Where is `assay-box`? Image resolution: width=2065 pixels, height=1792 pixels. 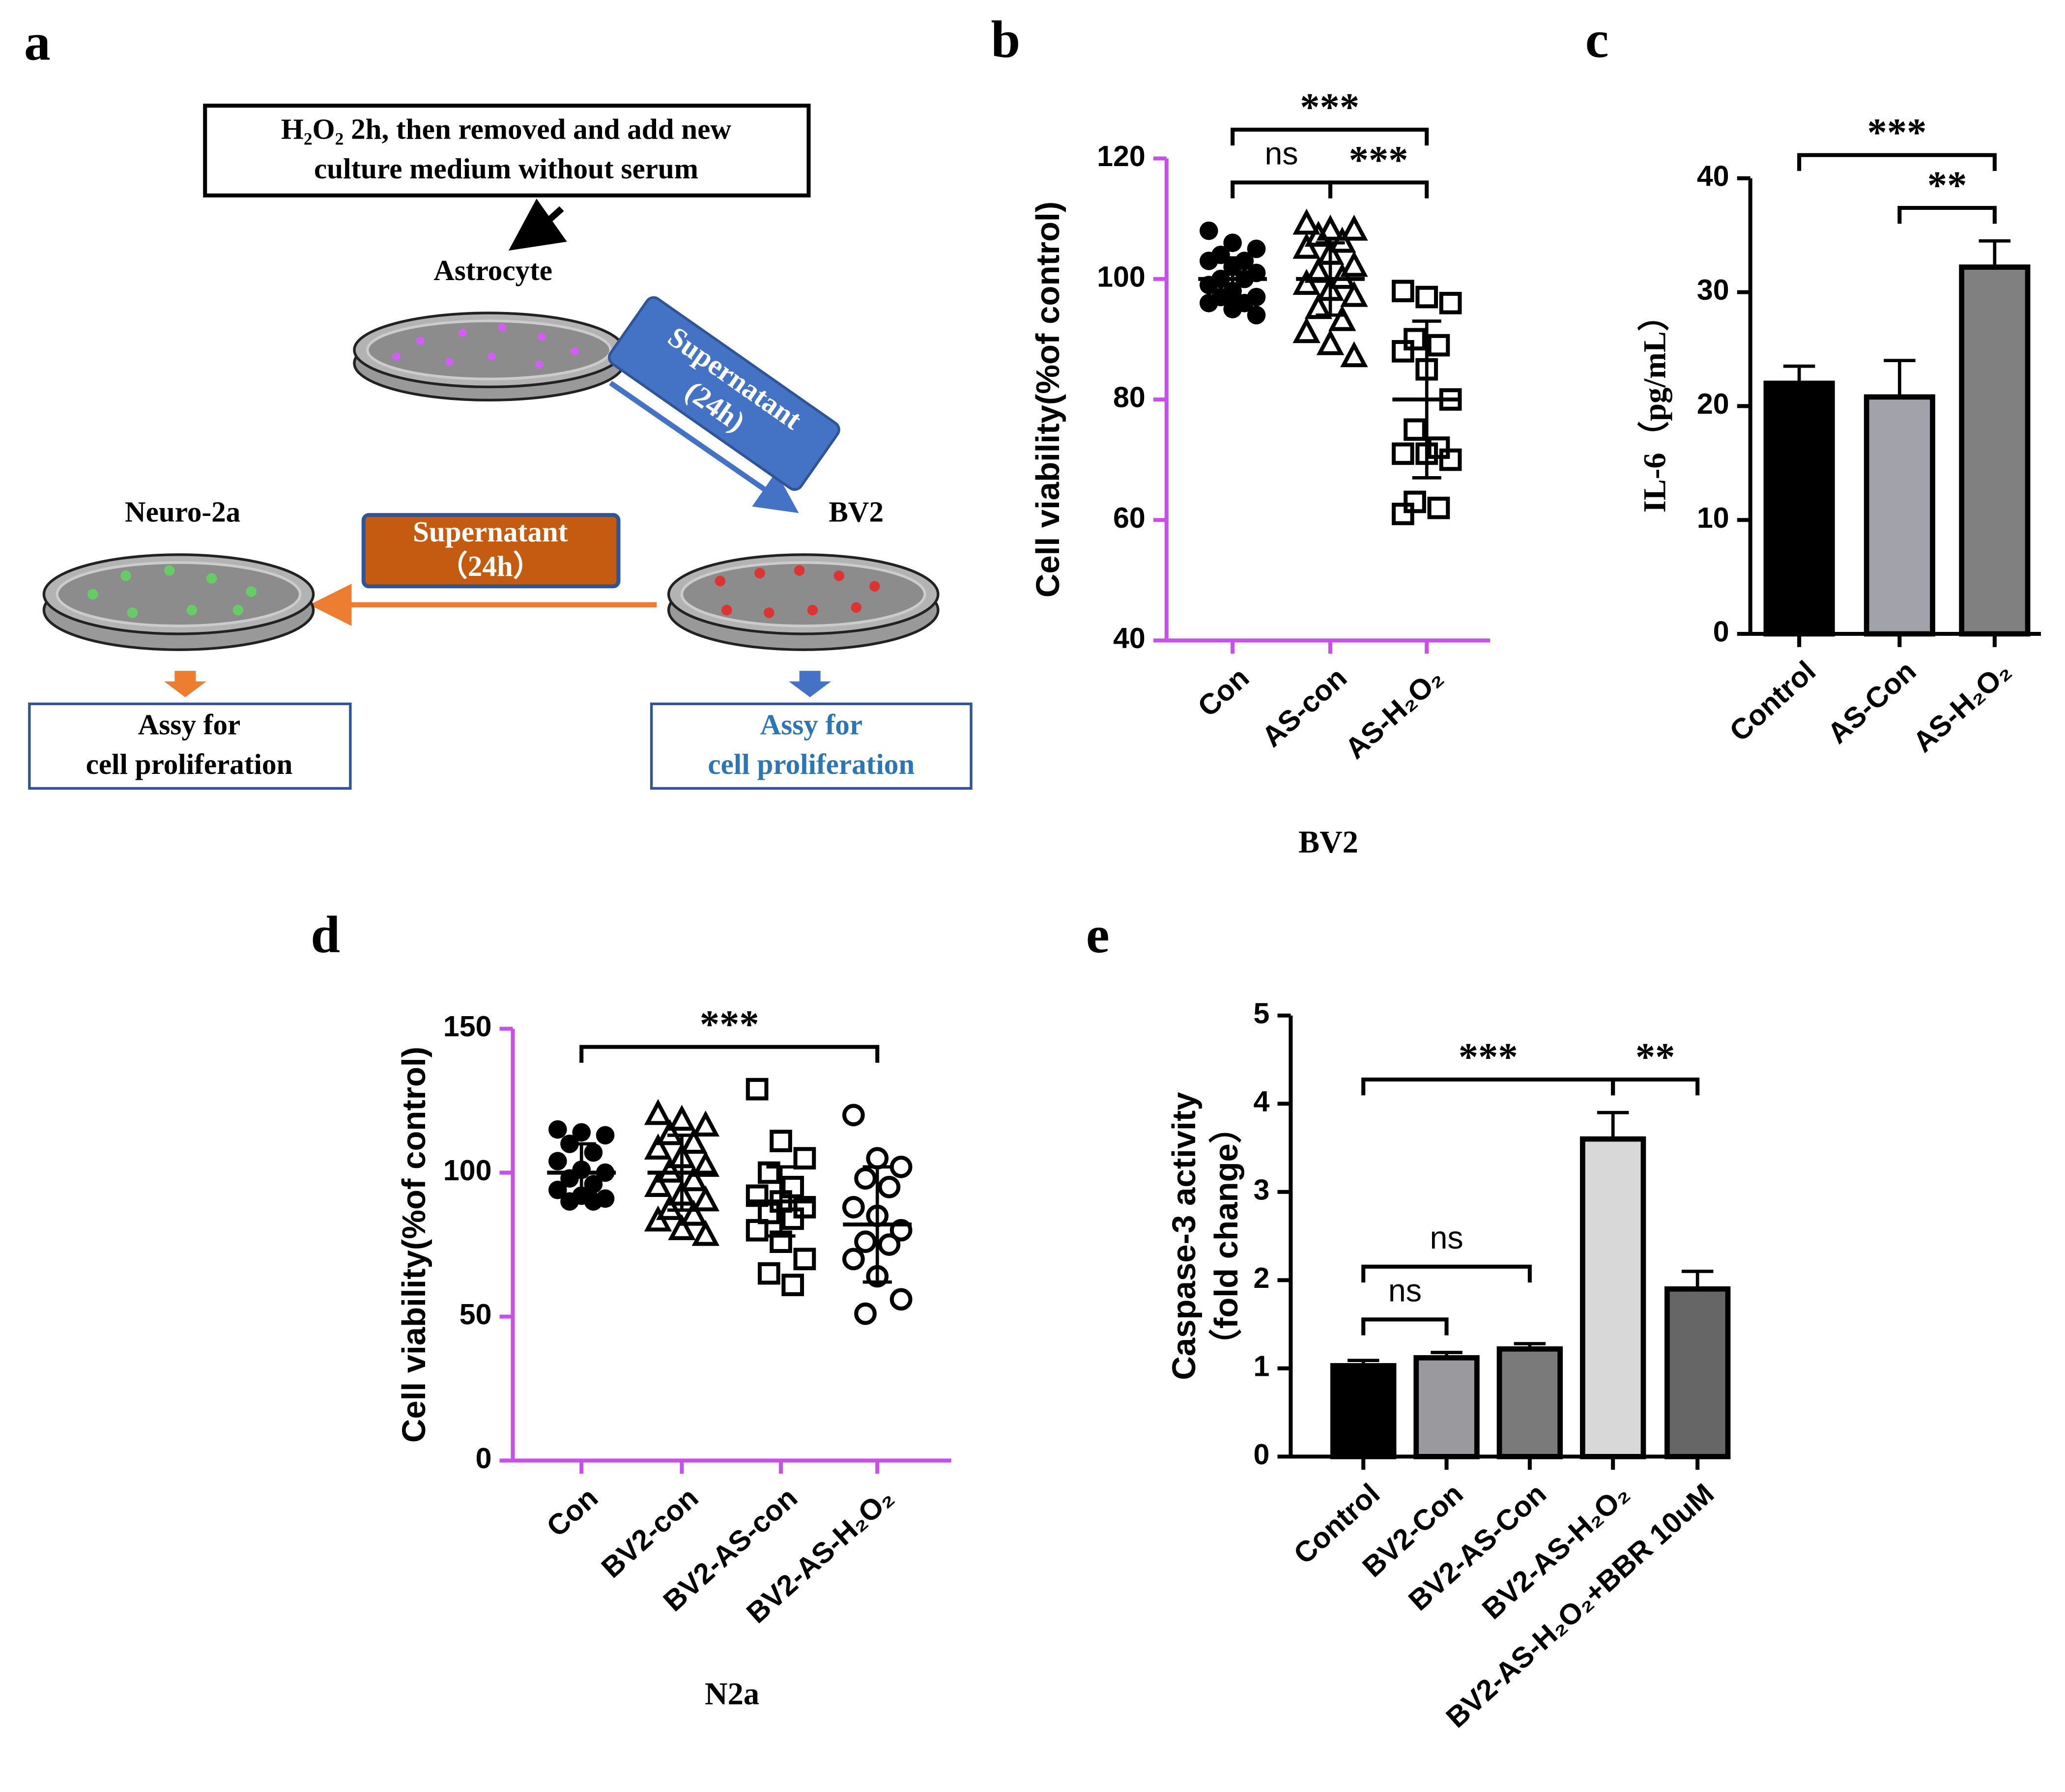
assay-box is located at coordinates (190, 746).